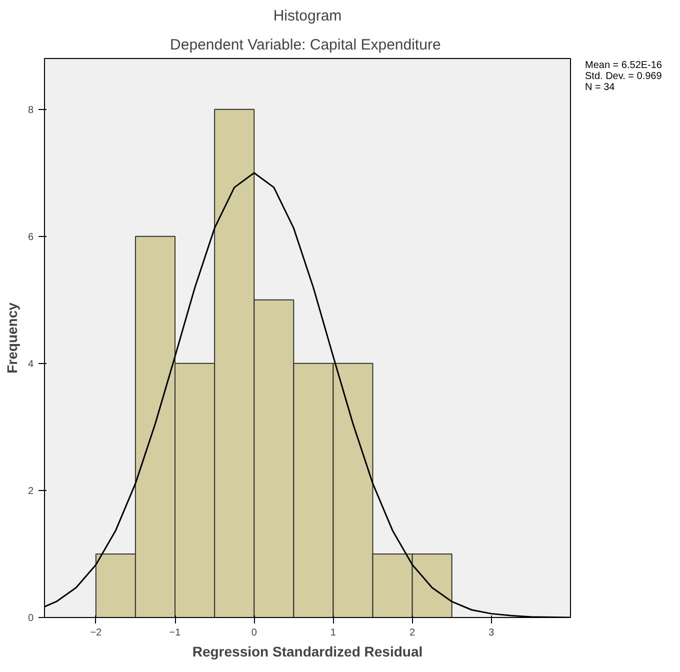 Image resolution: width=680 pixels, height=672 pixels. What do you see at coordinates (175, 633) in the screenshot?
I see `x-tick-label: −1` at bounding box center [175, 633].